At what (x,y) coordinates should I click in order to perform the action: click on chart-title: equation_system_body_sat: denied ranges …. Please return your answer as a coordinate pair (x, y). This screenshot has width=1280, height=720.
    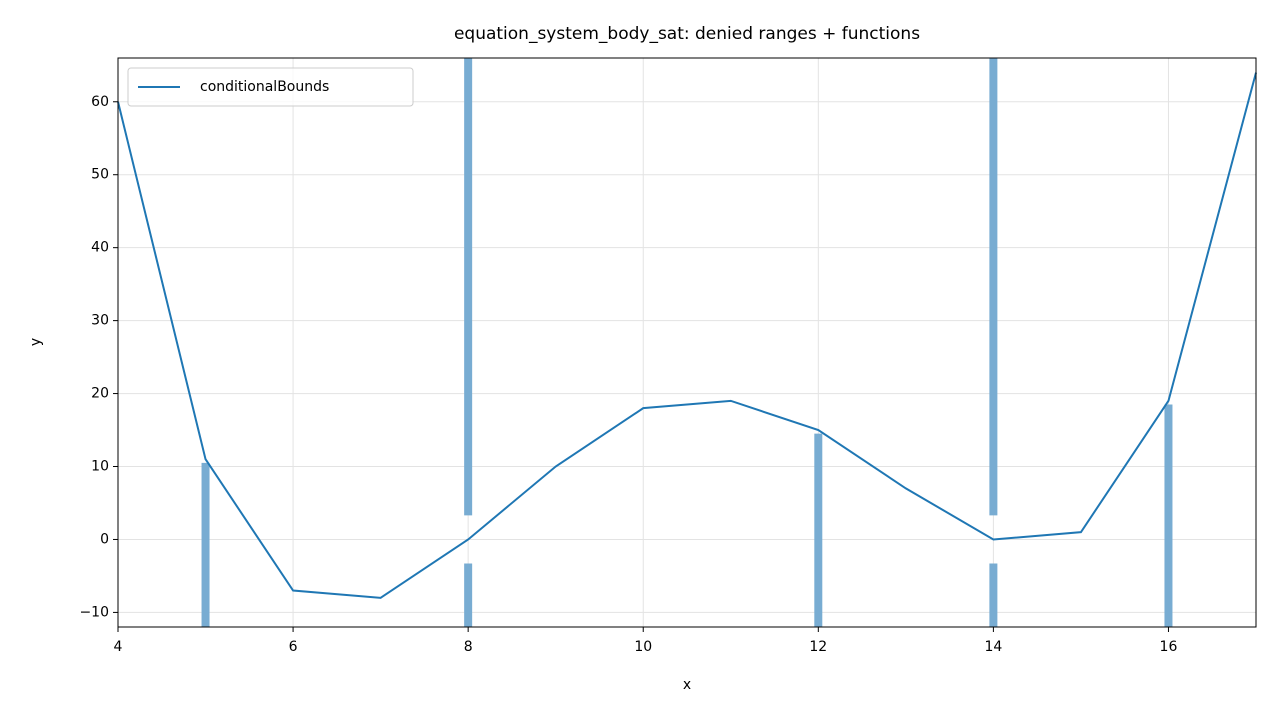
    Looking at the image, I should click on (687, 34).